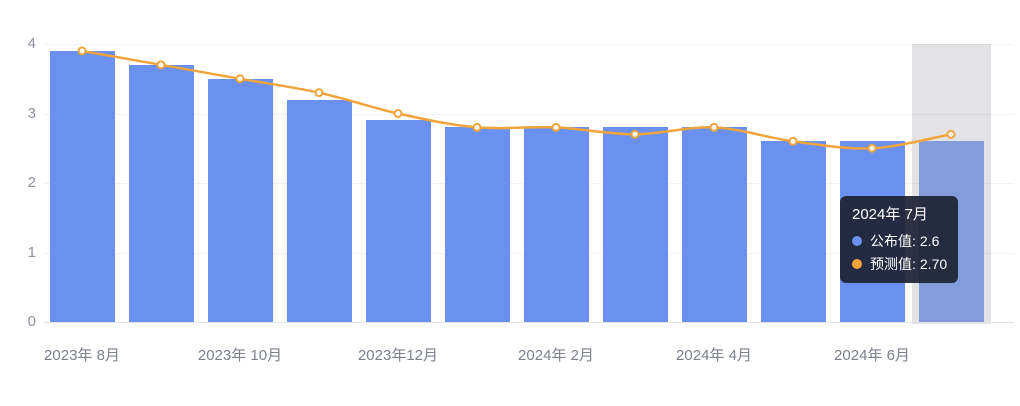  What do you see at coordinates (933, 264) in the screenshot?
I see `tooltip-row-value: 2.70` at bounding box center [933, 264].